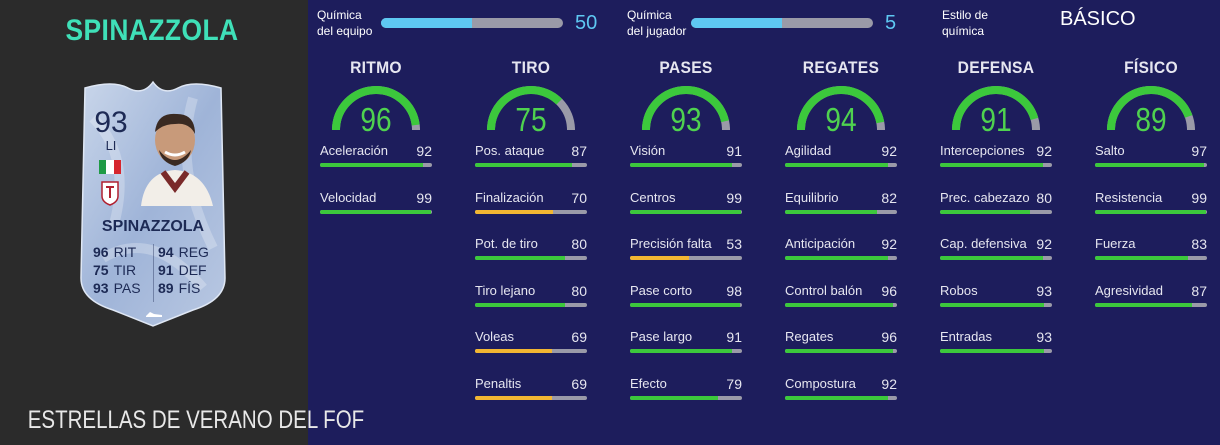  I want to click on attribute-label: Aceleración, so click(354, 150).